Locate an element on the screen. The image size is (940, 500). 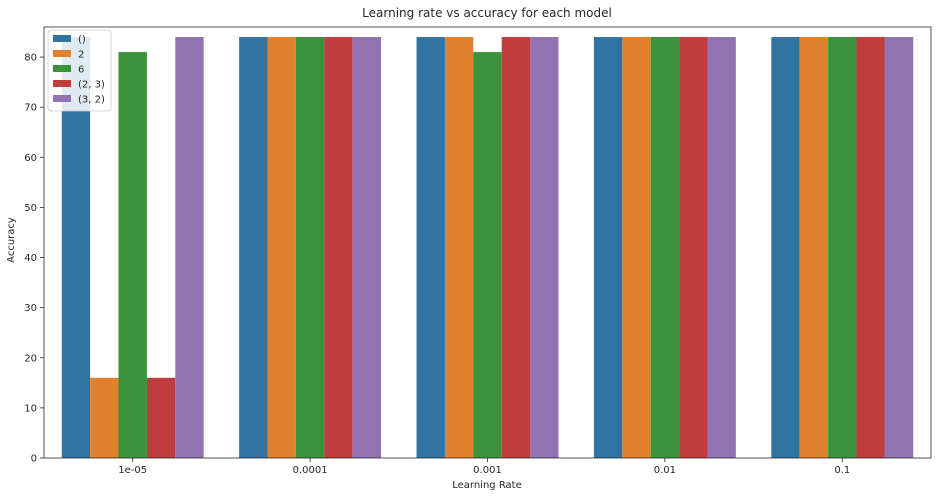
x-tick-label: 0.0001 is located at coordinates (310, 470).